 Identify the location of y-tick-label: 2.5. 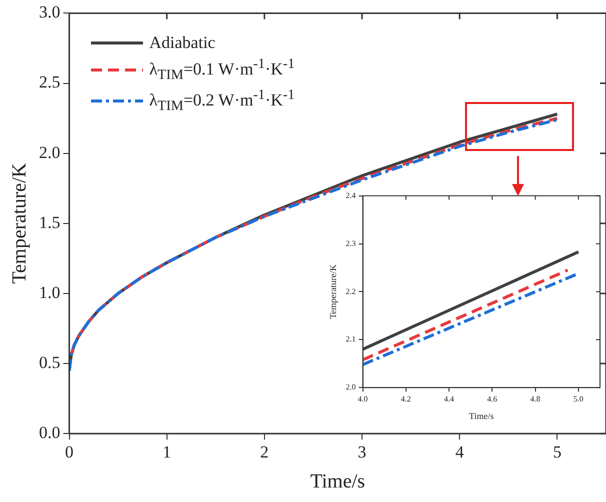
(49, 82).